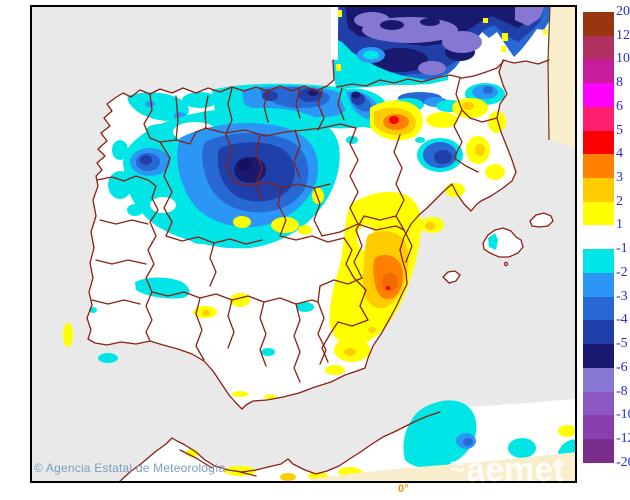 This screenshot has height=500, width=630. What do you see at coordinates (562, 76) in the screenshot?
I see `no-data-topright-wedge` at bounding box center [562, 76].